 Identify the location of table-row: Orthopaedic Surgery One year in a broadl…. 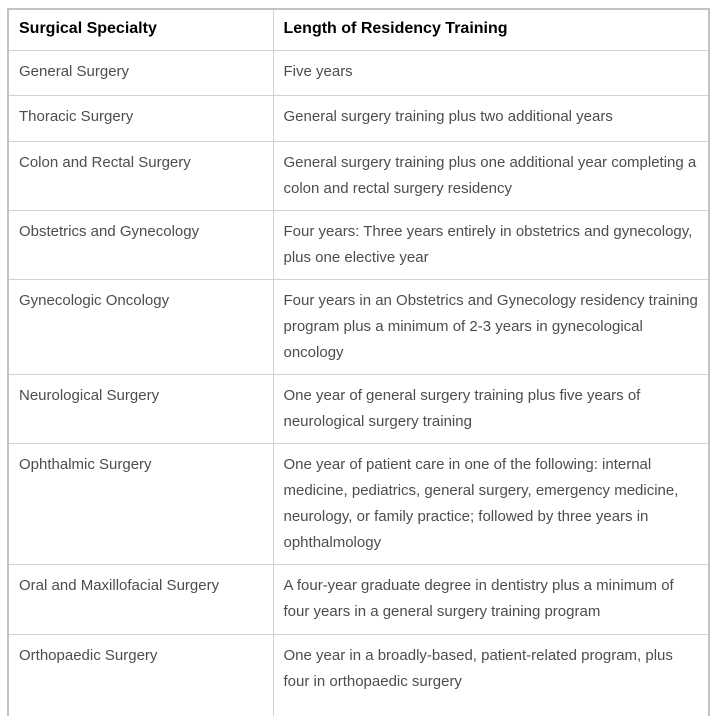
(358, 674).